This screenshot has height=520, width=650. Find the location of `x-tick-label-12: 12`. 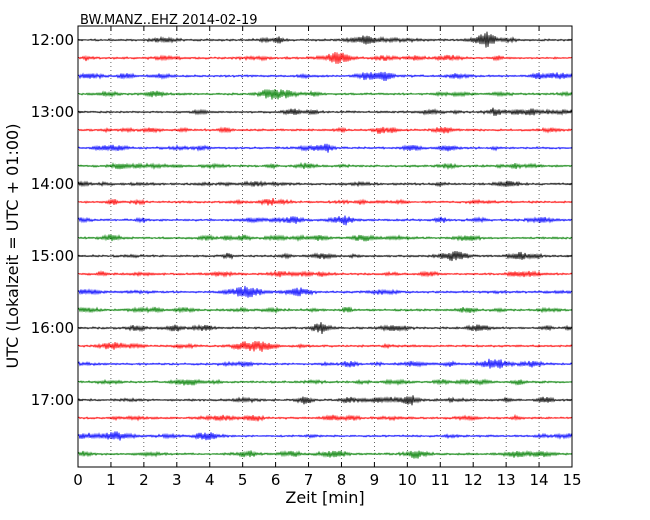

x-tick-label-12: 12 is located at coordinates (473, 480).